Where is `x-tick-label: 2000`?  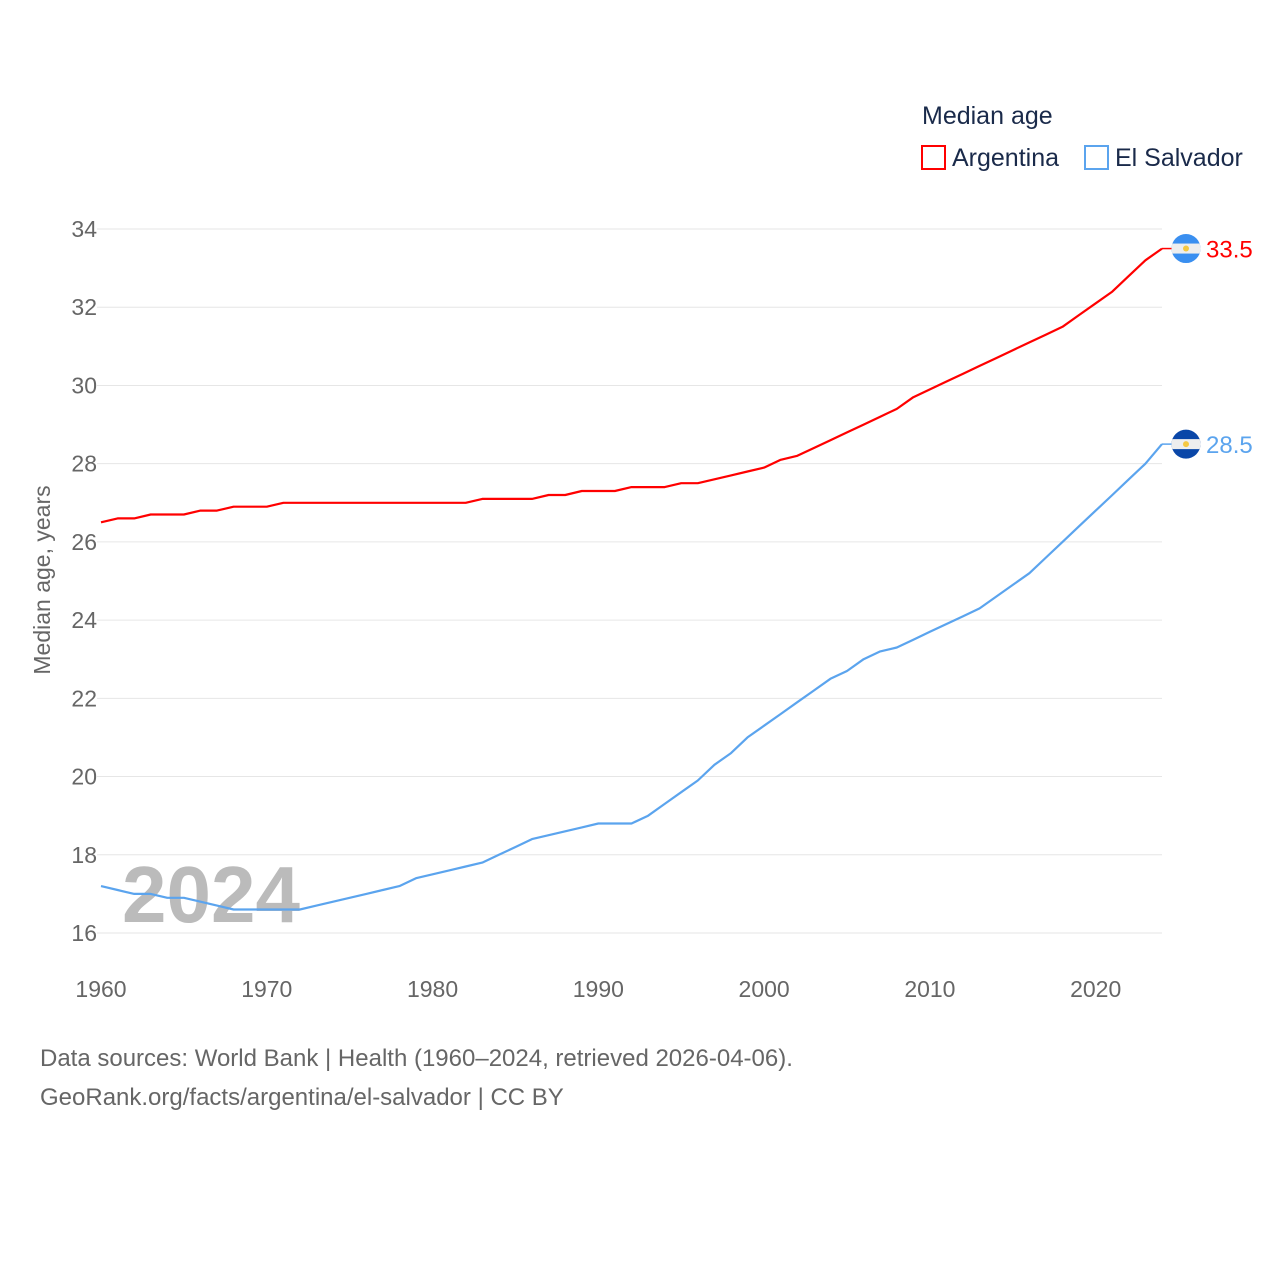
x-tick-label: 2000 is located at coordinates (764, 989).